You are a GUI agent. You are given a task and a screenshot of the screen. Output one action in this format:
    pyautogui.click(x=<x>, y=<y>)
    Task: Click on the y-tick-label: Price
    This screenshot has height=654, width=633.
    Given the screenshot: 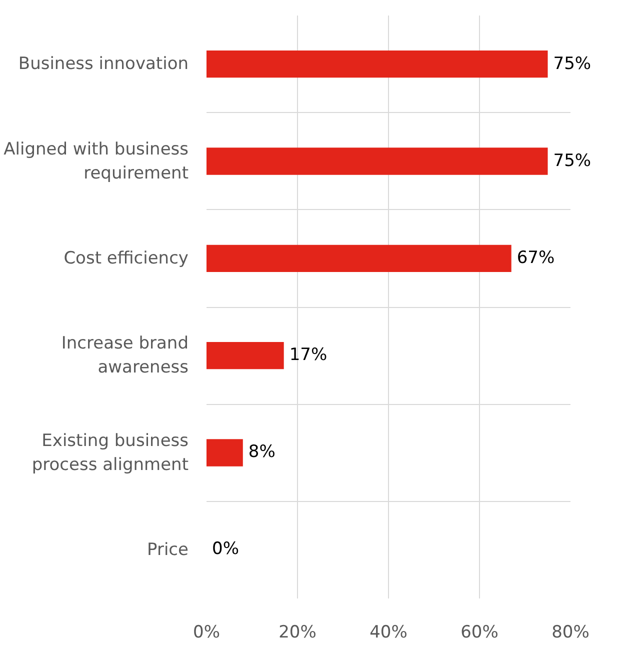 What is the action you would take?
    pyautogui.click(x=168, y=550)
    